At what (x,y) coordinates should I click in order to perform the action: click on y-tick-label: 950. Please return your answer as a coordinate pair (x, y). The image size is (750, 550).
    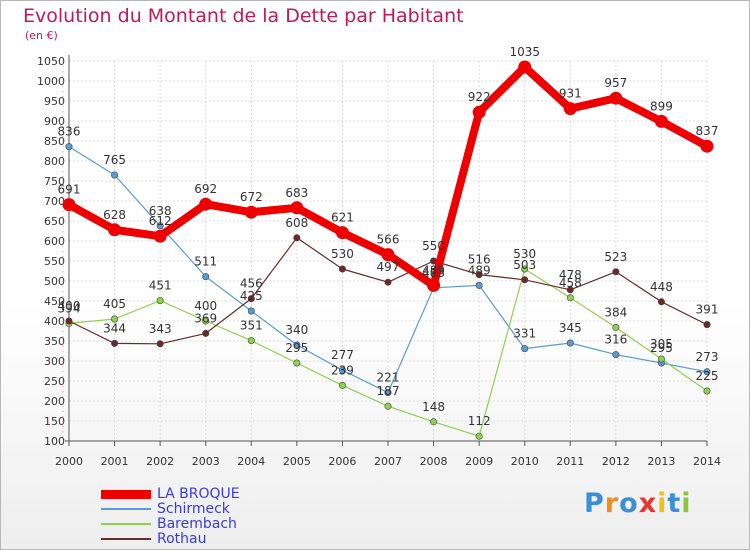
    Looking at the image, I should click on (54, 101).